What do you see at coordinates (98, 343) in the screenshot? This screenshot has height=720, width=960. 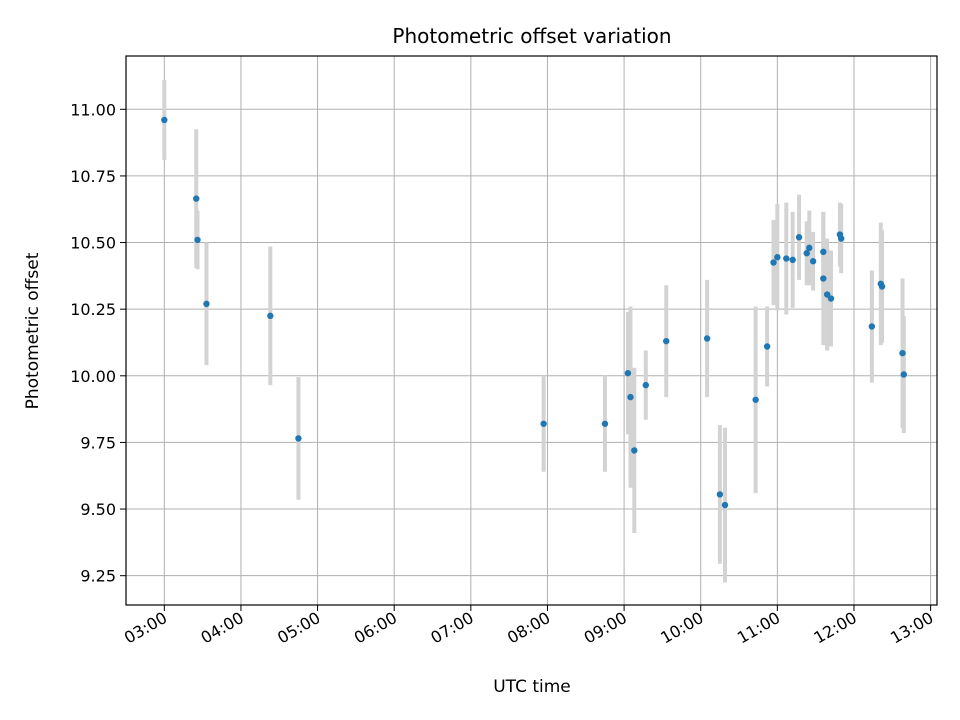 I see `y-axis: 9.25 9.50 9.75 10.00 10.25 10.50 10.75 11.00` at bounding box center [98, 343].